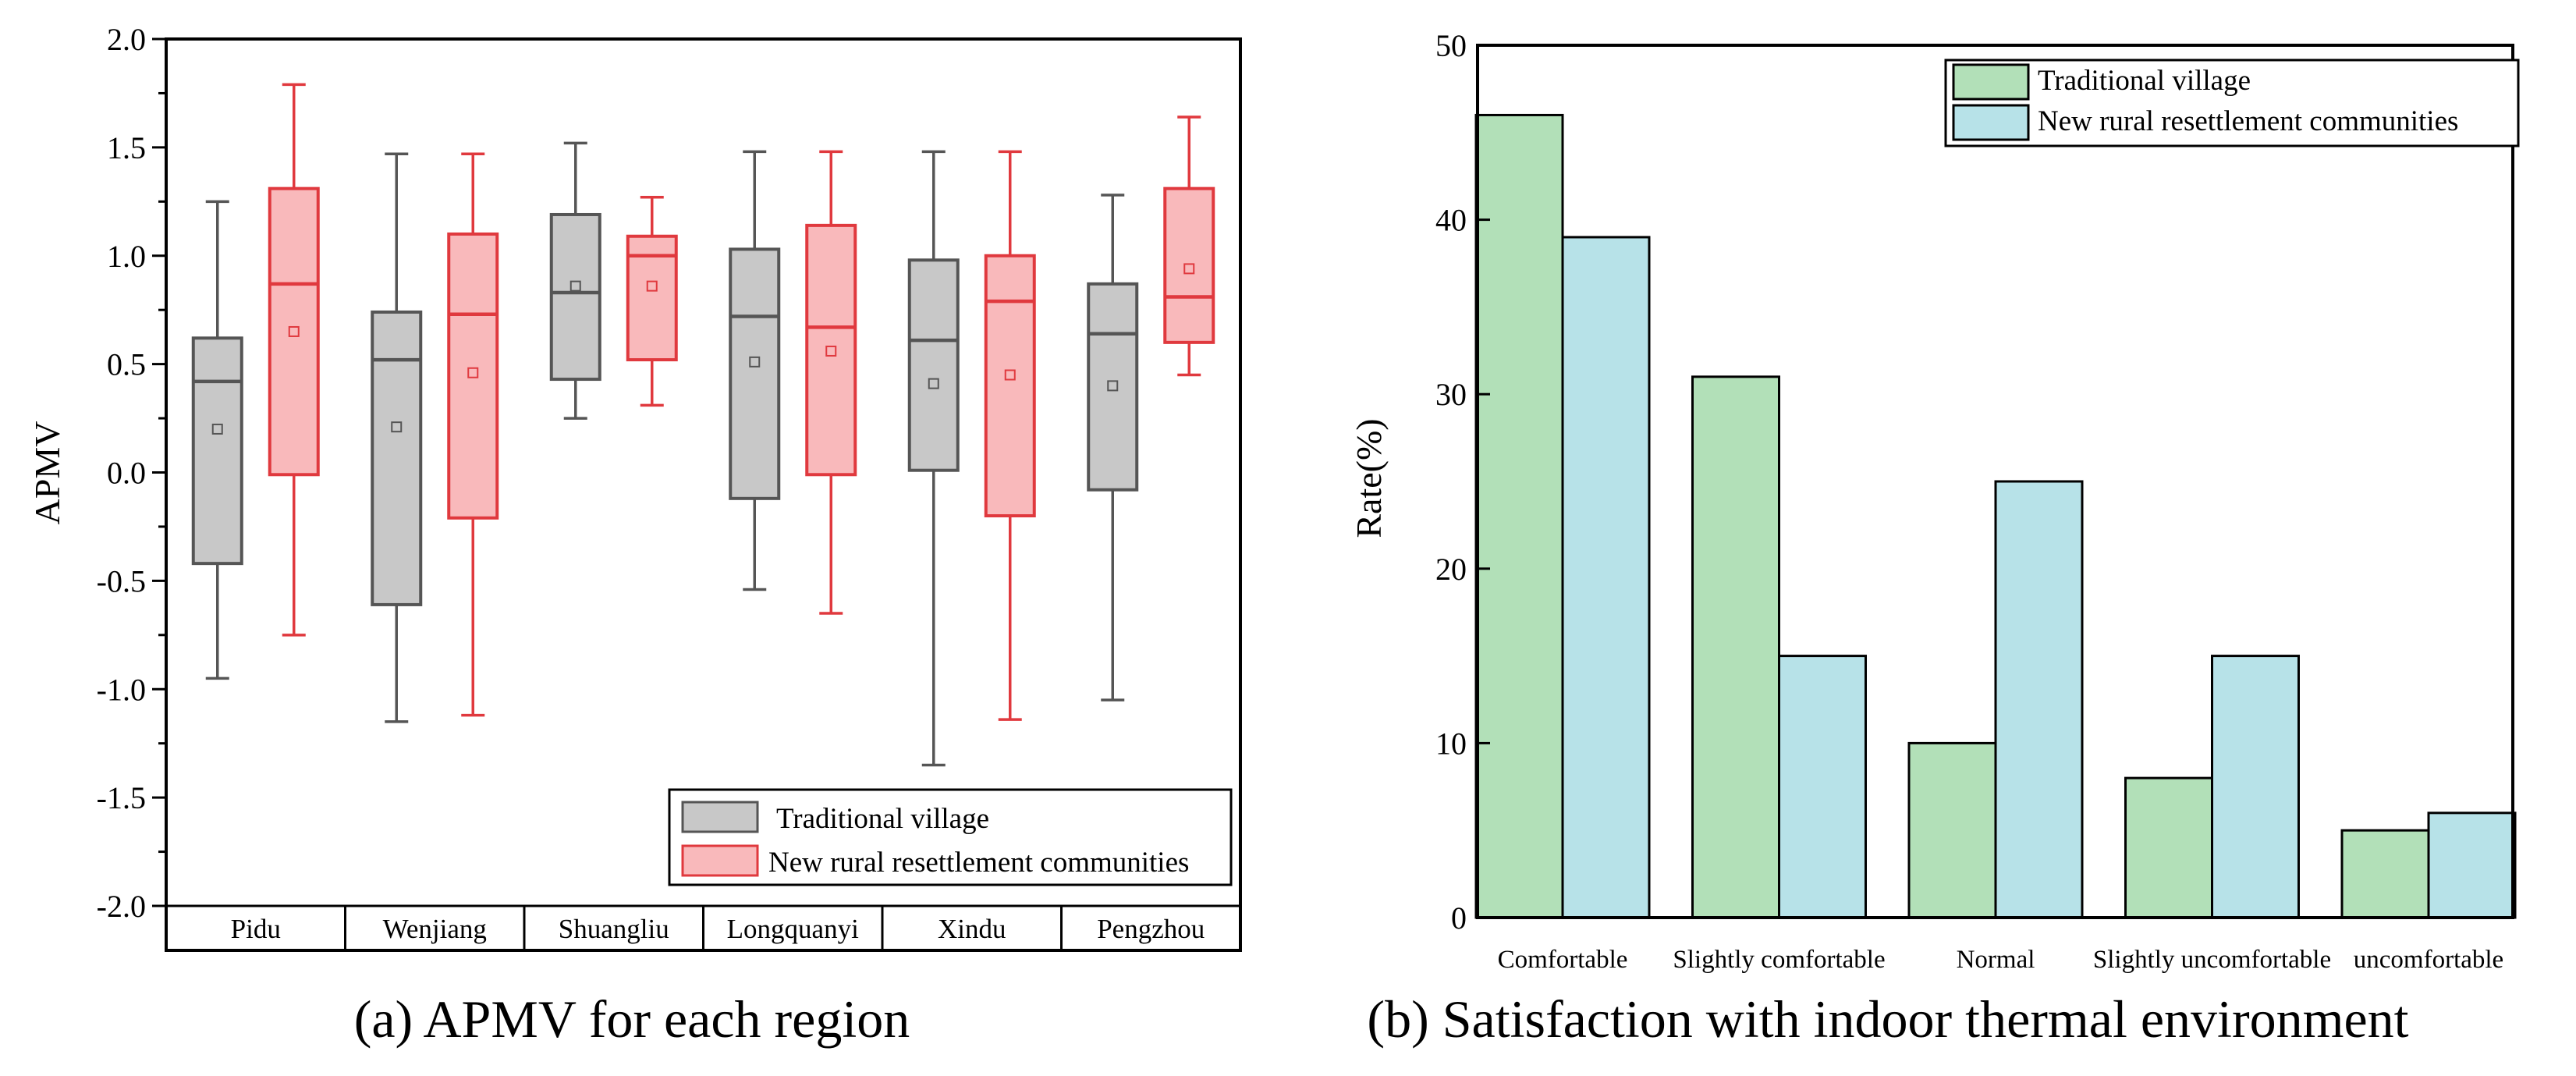 This screenshot has height=1076, width=2576. What do you see at coordinates (2428, 960) in the screenshot?
I see `category-label: uncomfortable` at bounding box center [2428, 960].